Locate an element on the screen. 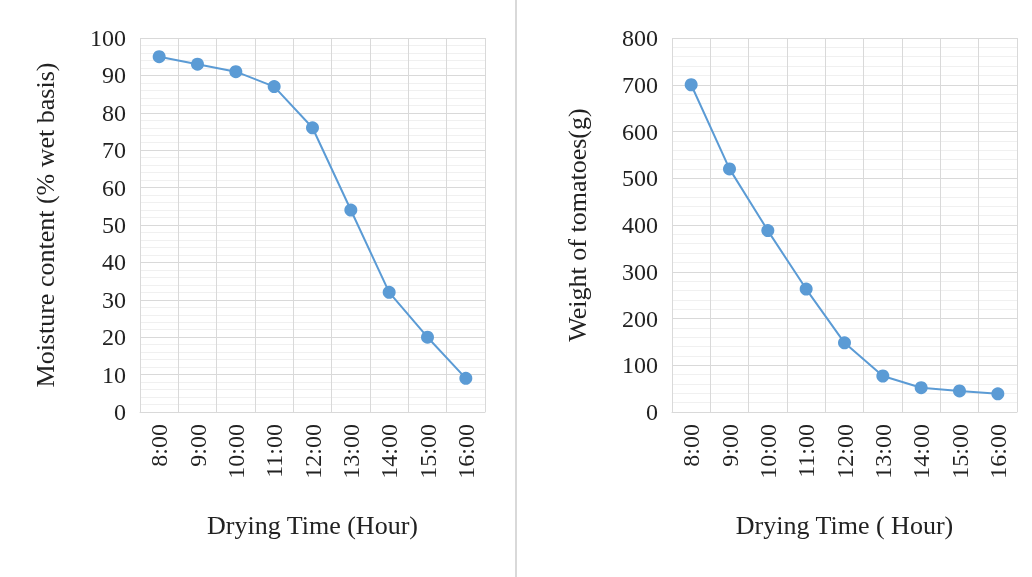 This screenshot has height=577, width=1032. y-tick-label: 700 is located at coordinates (640, 84).